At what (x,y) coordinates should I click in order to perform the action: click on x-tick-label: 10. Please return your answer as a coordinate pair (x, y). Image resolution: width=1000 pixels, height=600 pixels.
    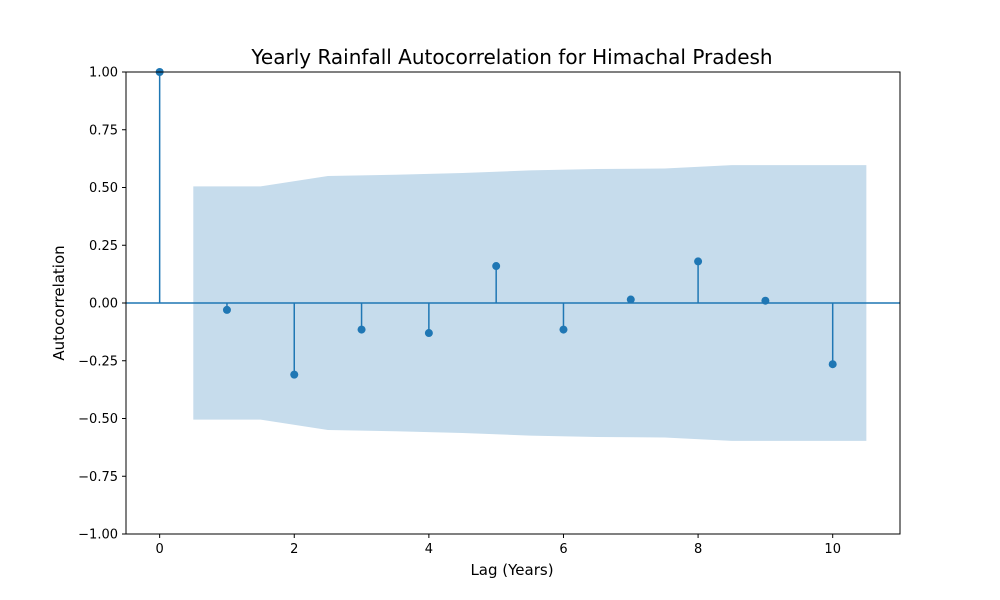
    Looking at the image, I should click on (832, 549).